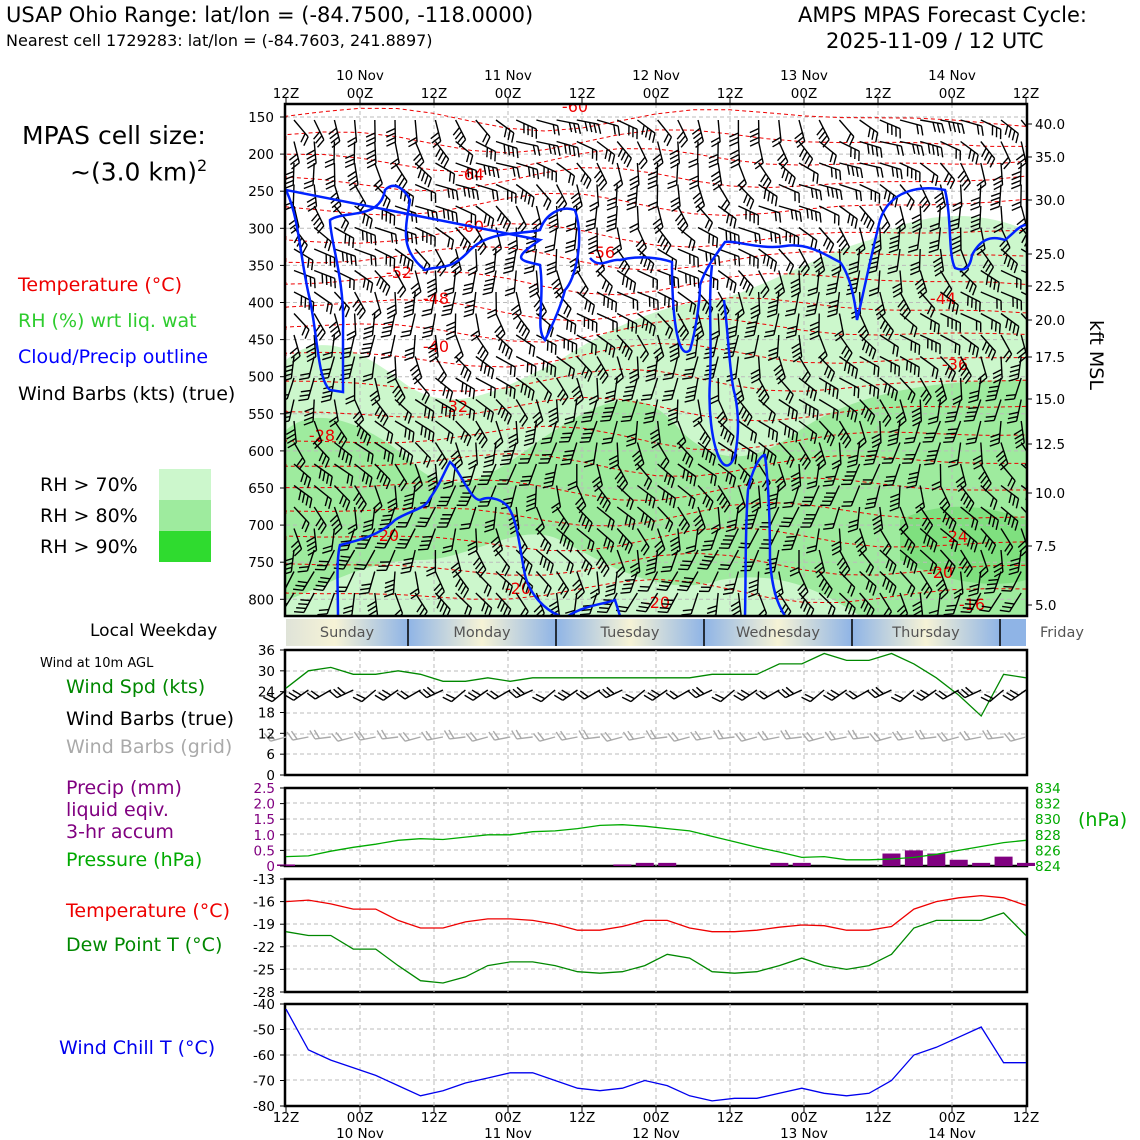 The height and width of the screenshot is (1140, 1140). Describe the element at coordinates (264, 880) in the screenshot. I see `temp-tick-0: -13` at that location.